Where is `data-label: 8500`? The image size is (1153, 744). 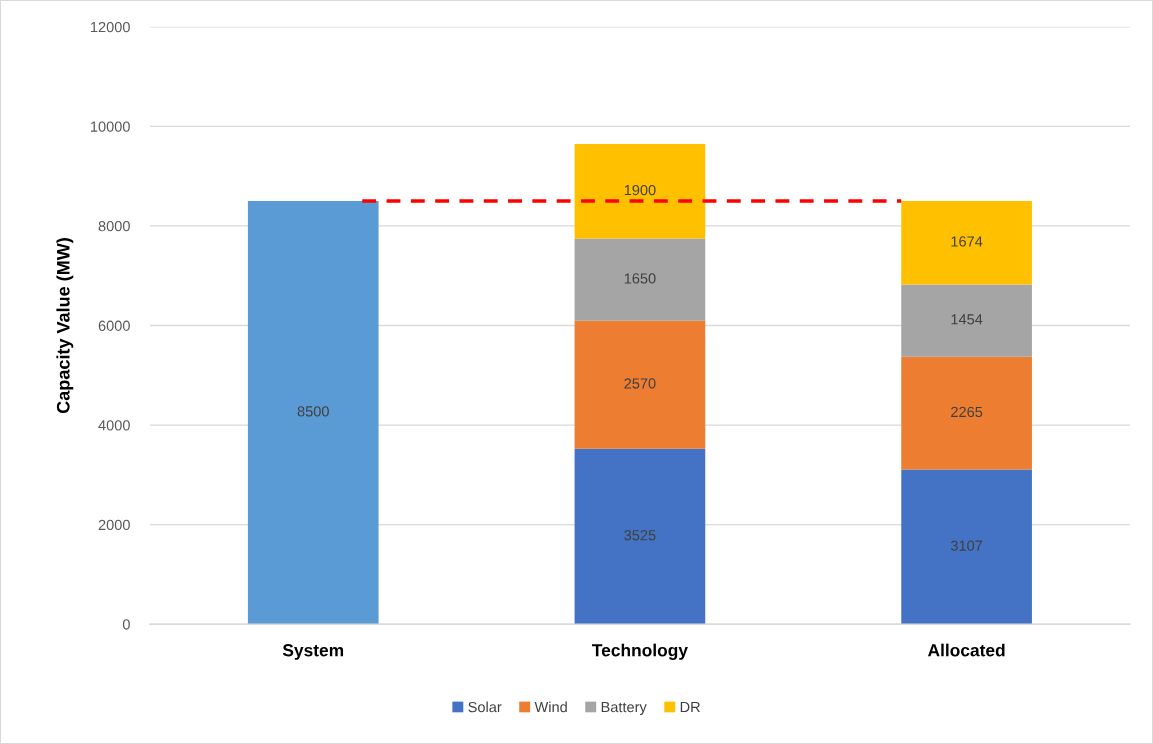
data-label: 8500 is located at coordinates (313, 411).